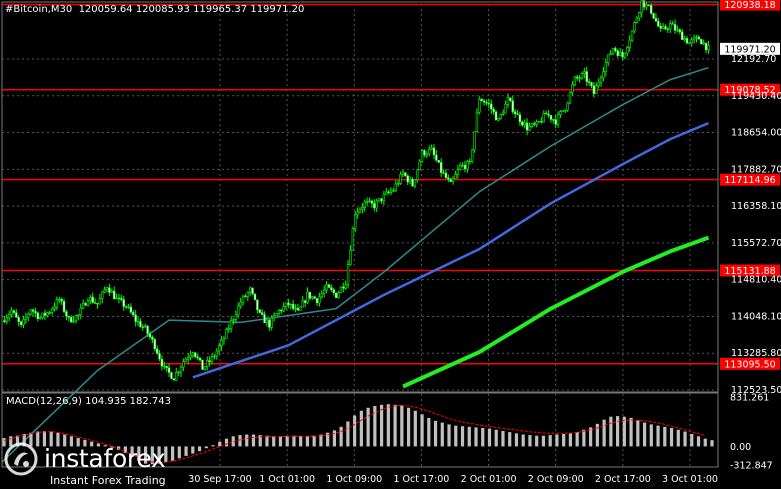  Describe the element at coordinates (756, 280) in the screenshot. I see `price-tick-label: 114810.40` at that location.